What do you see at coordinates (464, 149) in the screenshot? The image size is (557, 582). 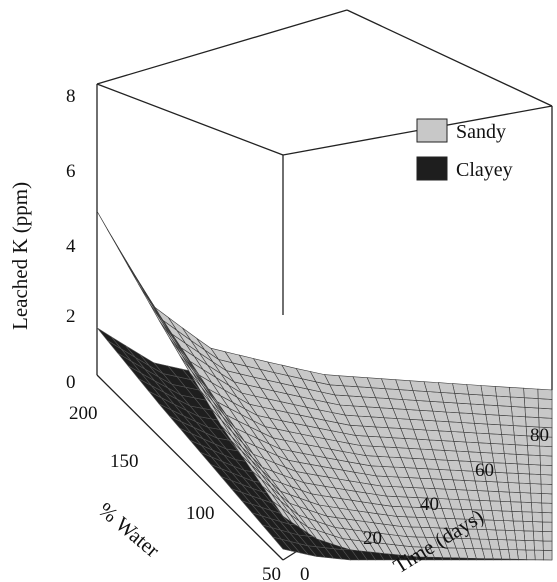 I see `legend: Sandy Clayey` at bounding box center [464, 149].